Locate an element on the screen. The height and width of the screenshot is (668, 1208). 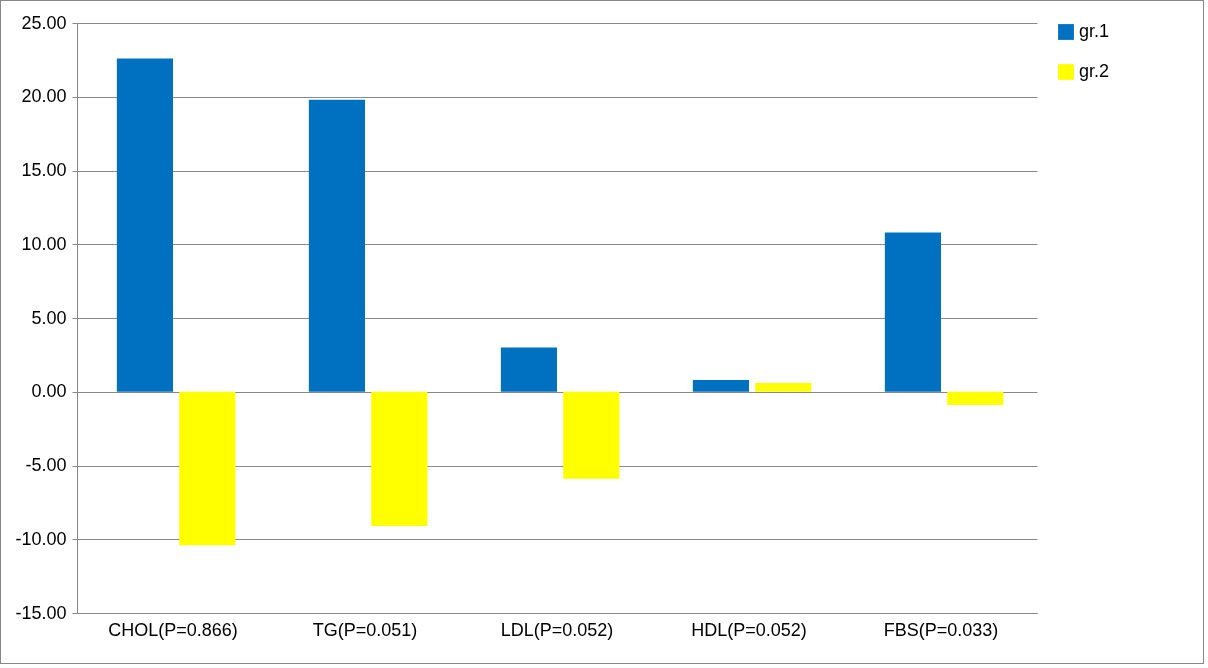
y-tick-label: 20.00 is located at coordinates (44, 96).